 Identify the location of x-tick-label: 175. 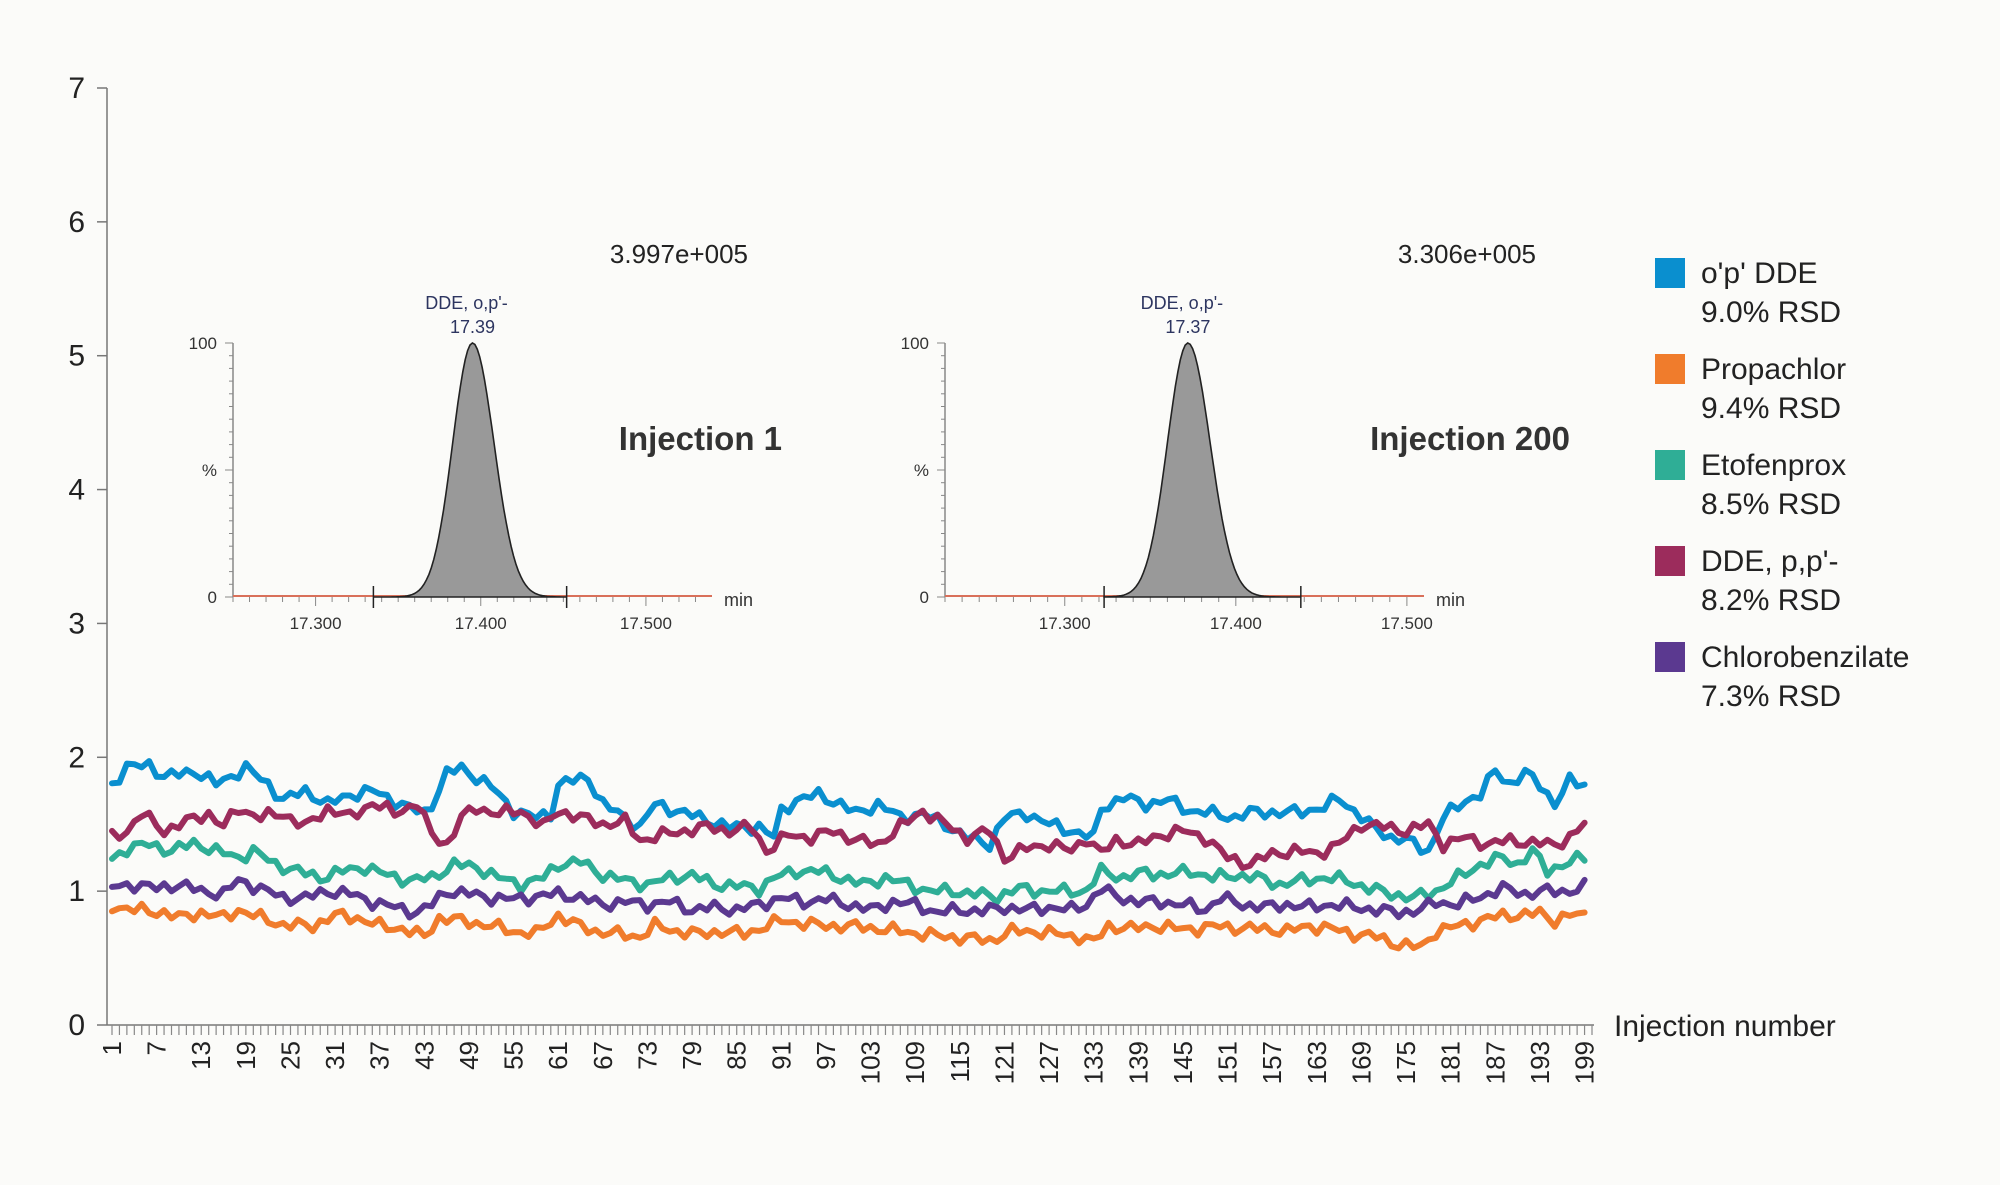
(1406, 1062).